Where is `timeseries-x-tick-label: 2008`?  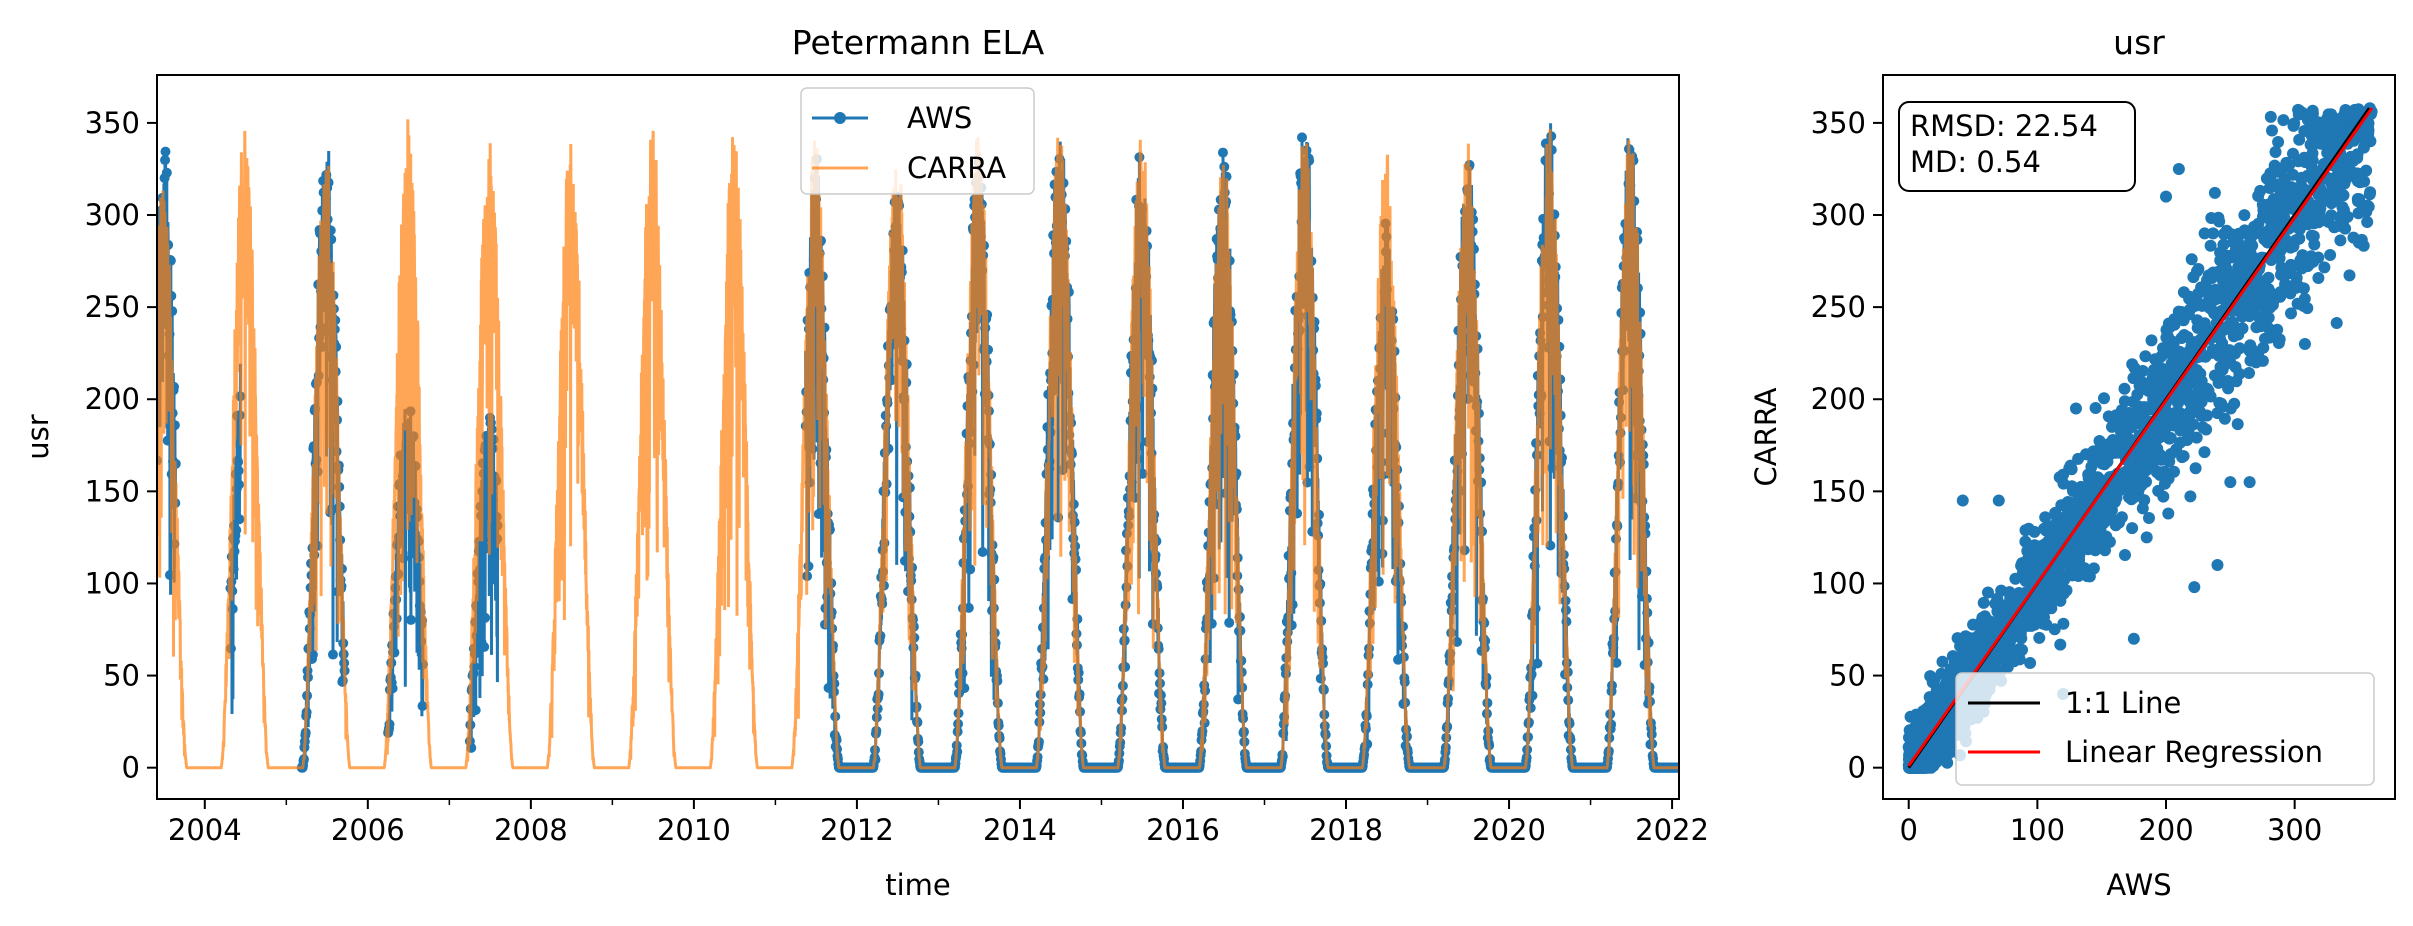 timeseries-x-tick-label: 2008 is located at coordinates (531, 830).